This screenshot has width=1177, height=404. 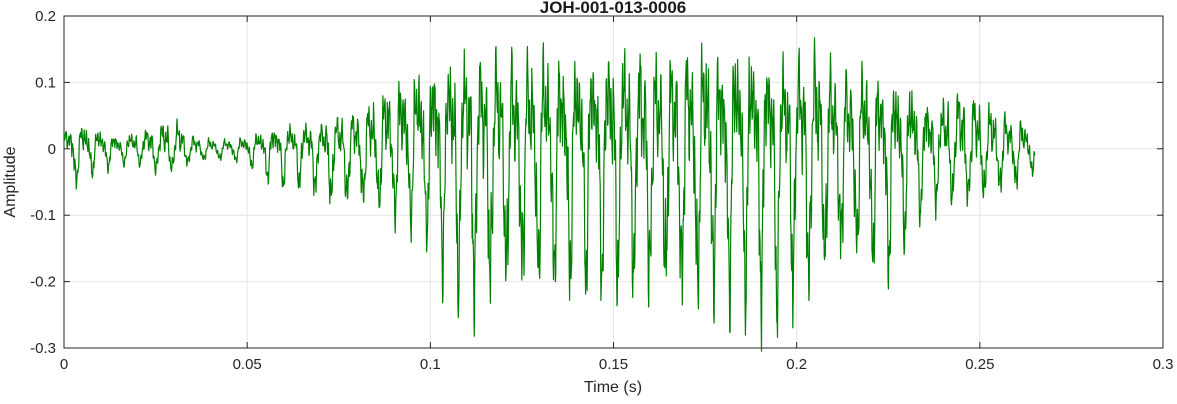 I want to click on y-tick-label: -0.2, so click(x=43, y=282).